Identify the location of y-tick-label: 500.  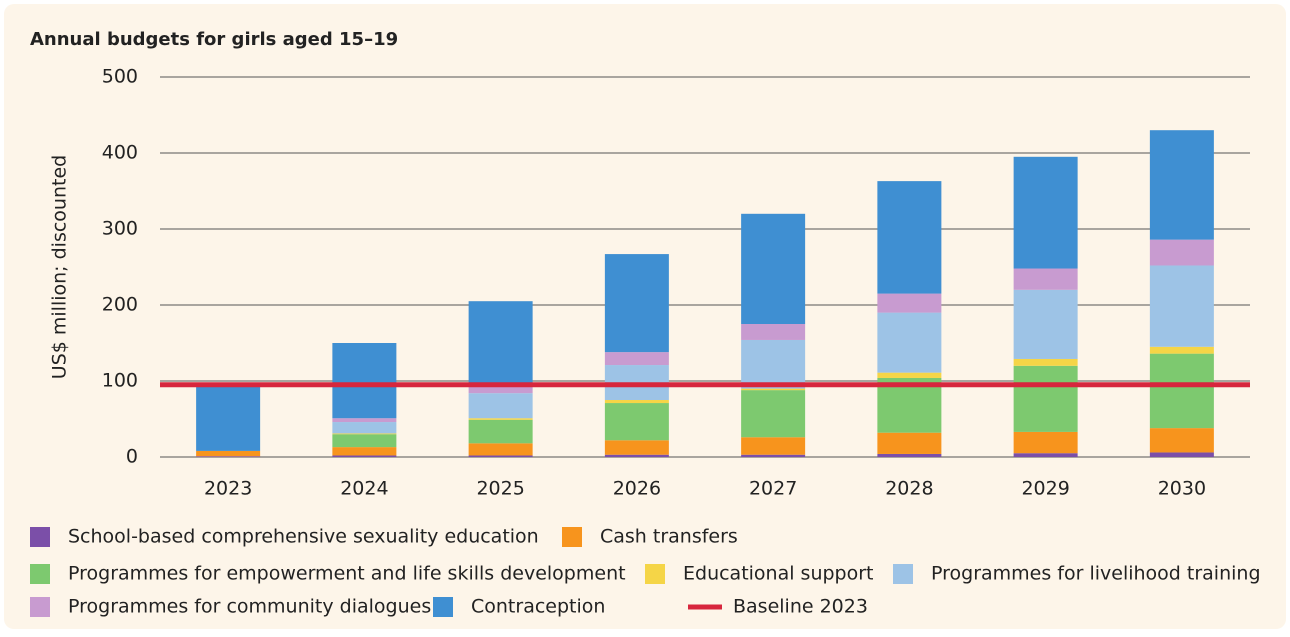
(120, 77).